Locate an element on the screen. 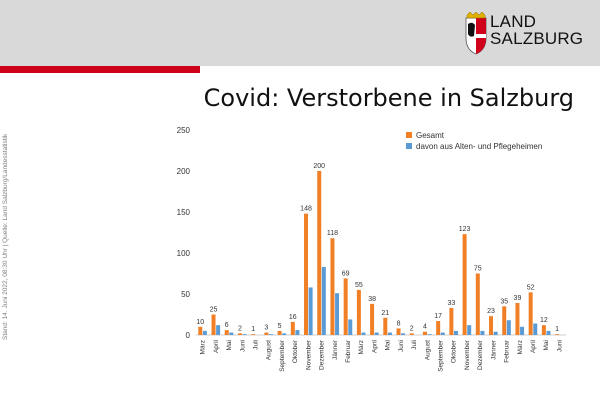  data-label-gesamt: 23 is located at coordinates (491, 311).